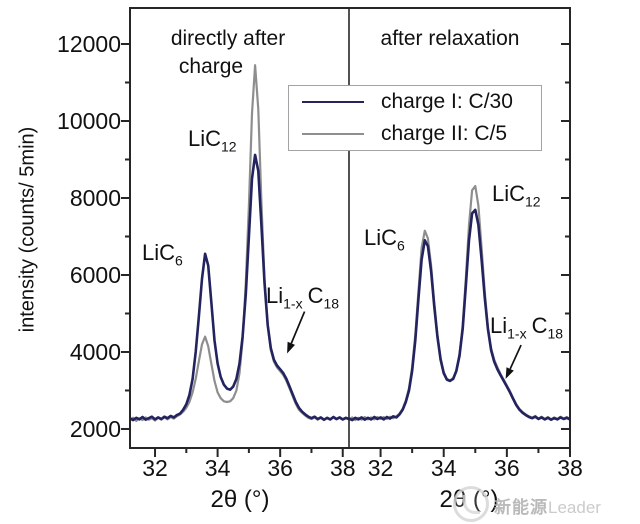 The height and width of the screenshot is (524, 640). I want to click on legend-label-charge1: charge I: C/30, so click(447, 102).